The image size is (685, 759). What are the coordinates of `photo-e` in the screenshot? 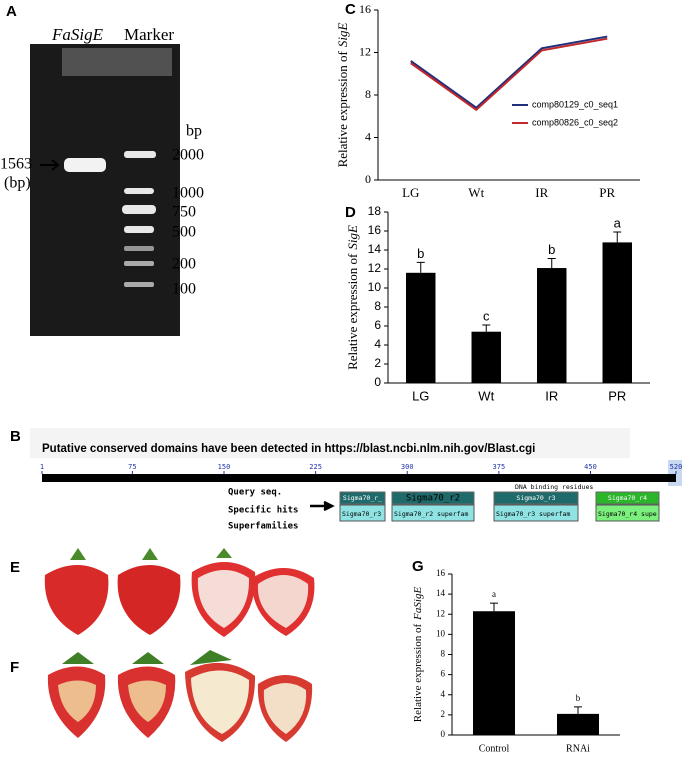 It's located at (179, 592).